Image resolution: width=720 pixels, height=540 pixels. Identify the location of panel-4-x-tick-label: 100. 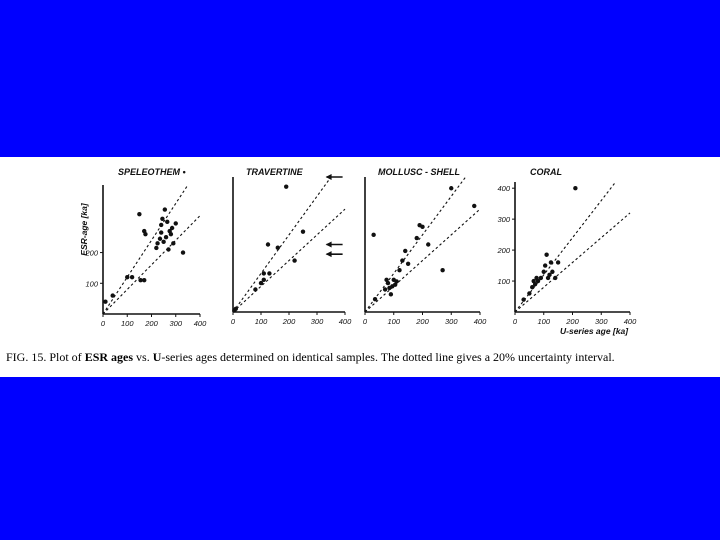
(543, 321).